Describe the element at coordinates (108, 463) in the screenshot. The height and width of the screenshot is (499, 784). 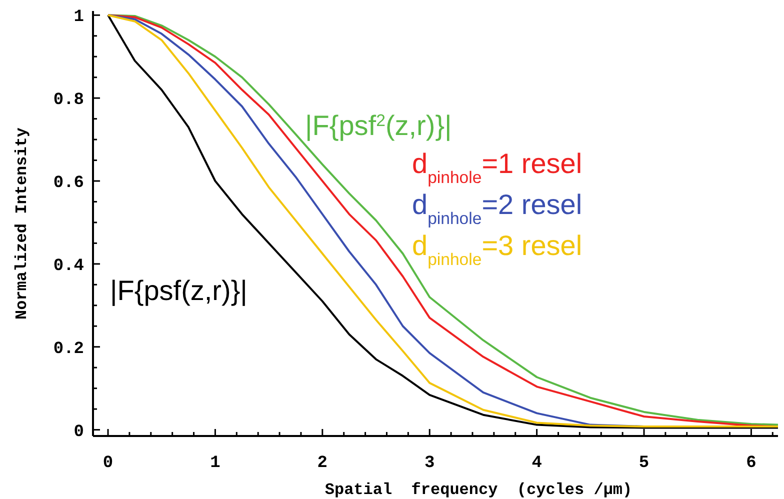
I see `x-tick-label: 0` at that location.